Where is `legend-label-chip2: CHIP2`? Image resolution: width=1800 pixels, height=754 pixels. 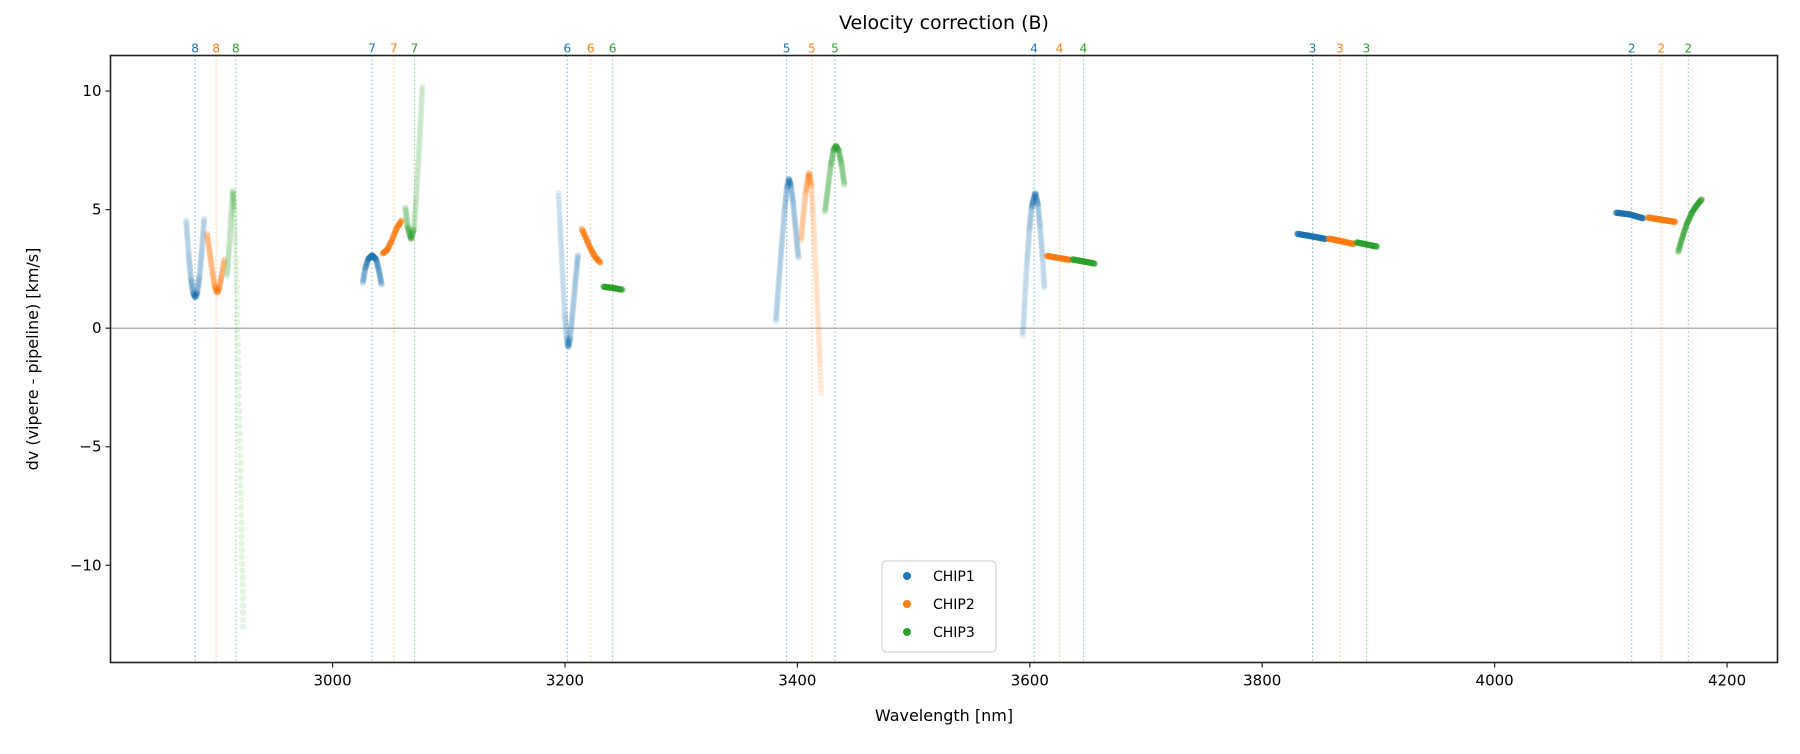 legend-label-chip2: CHIP2 is located at coordinates (954, 605).